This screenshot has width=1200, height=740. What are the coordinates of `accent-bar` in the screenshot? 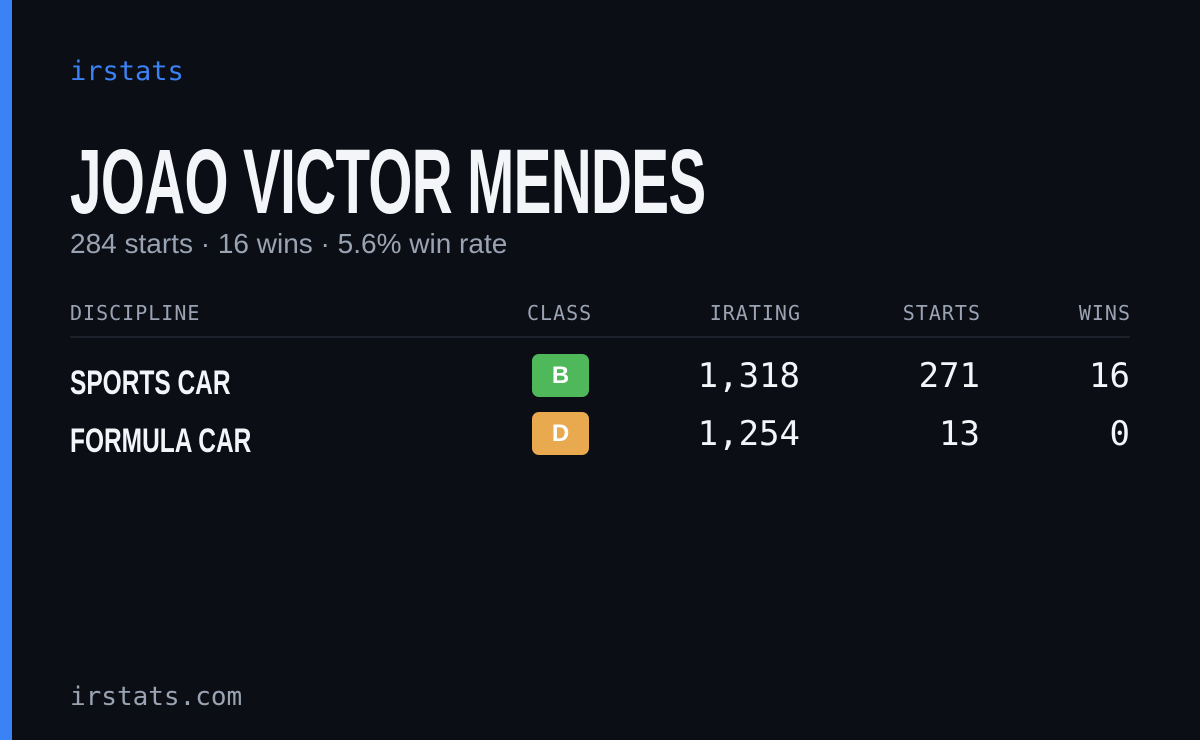 It's located at (6, 370).